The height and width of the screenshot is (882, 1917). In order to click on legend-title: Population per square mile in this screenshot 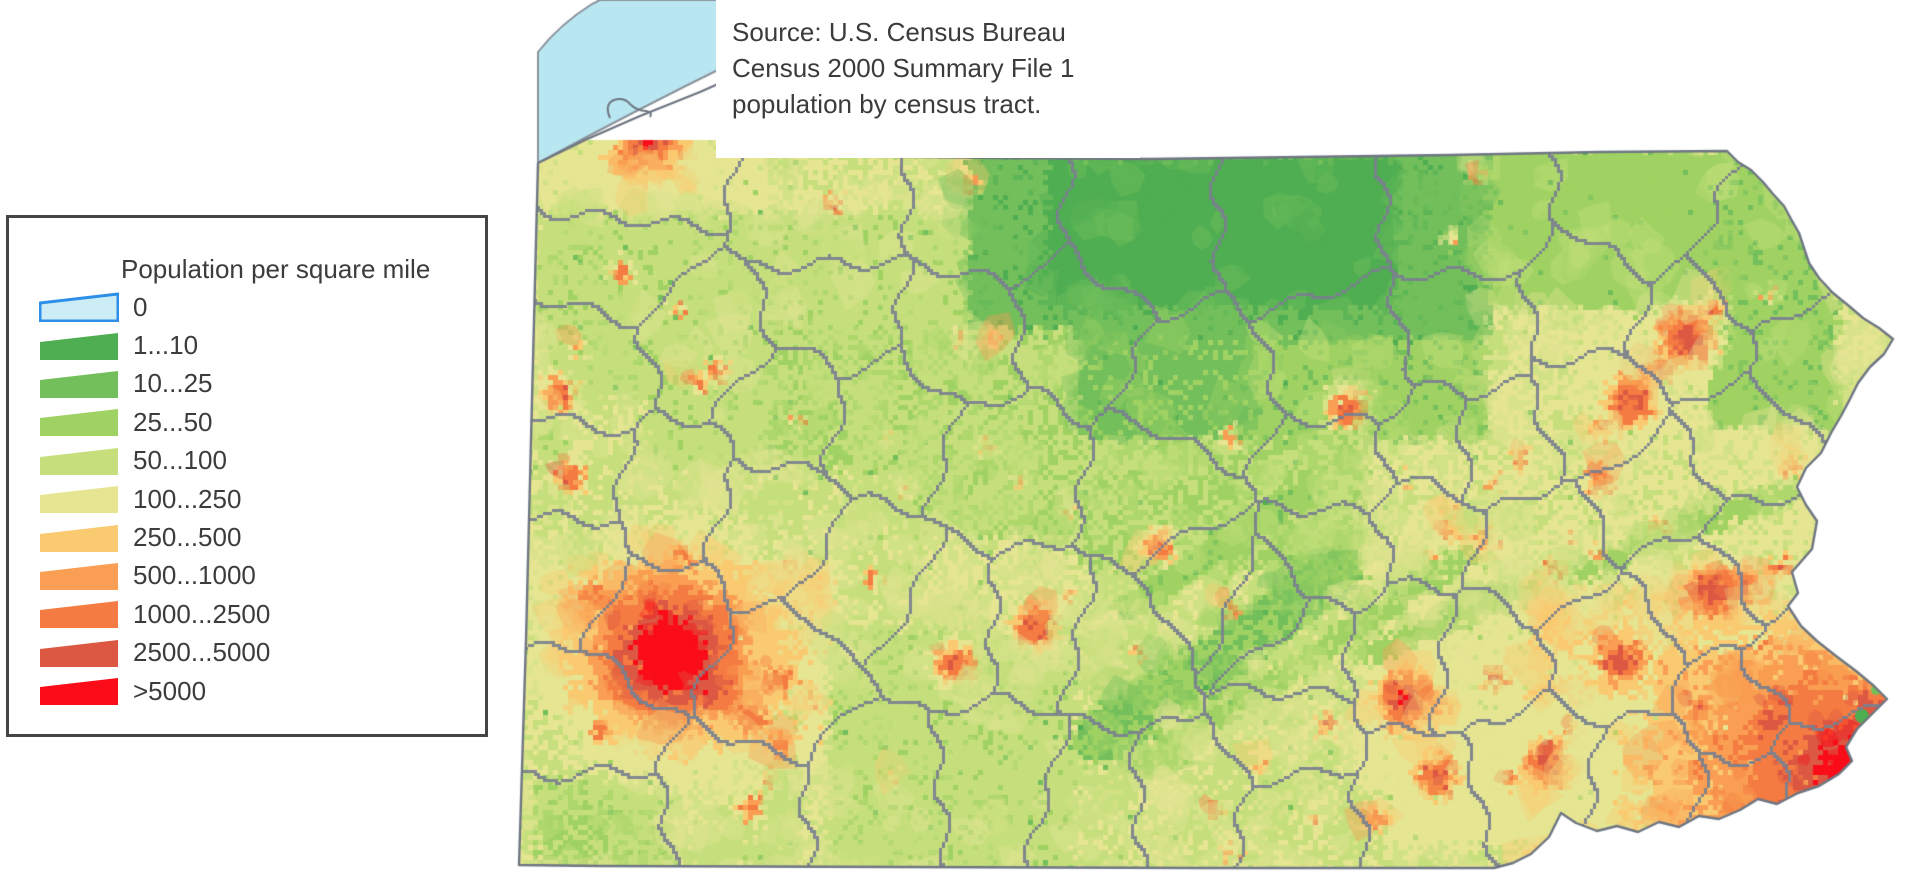, I will do `click(276, 269)`.